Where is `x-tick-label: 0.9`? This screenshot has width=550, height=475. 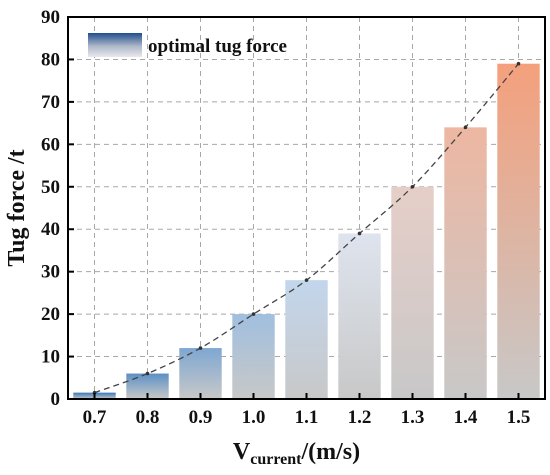 x-tick-label: 0.9 is located at coordinates (201, 417).